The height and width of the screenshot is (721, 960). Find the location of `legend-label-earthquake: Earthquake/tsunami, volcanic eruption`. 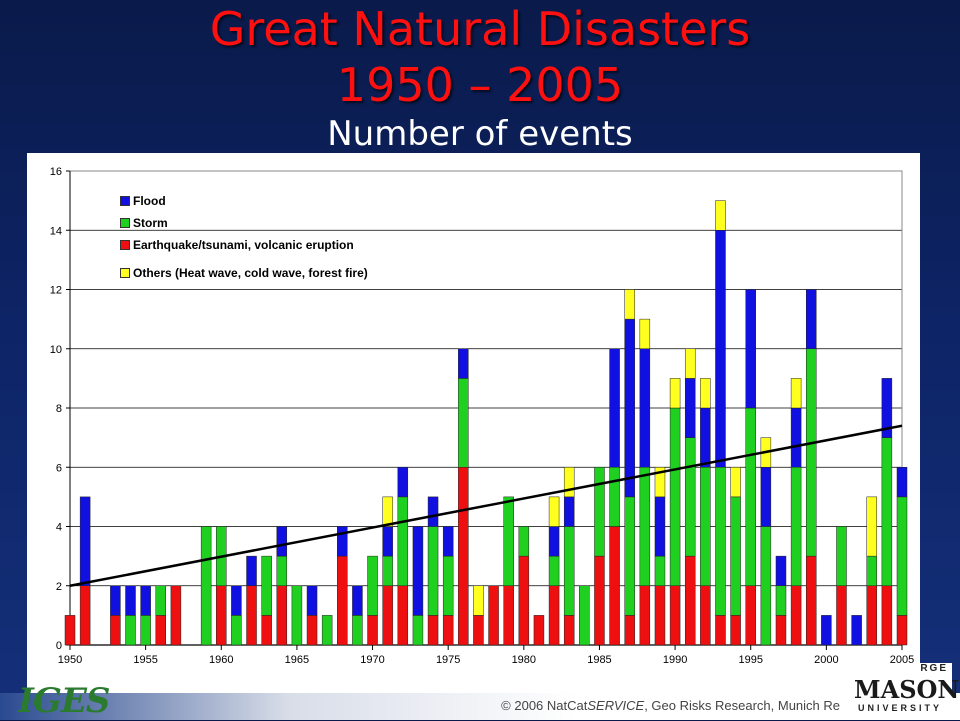

legend-label-earthquake: Earthquake/tsunami, volcanic eruption is located at coordinates (243, 245).